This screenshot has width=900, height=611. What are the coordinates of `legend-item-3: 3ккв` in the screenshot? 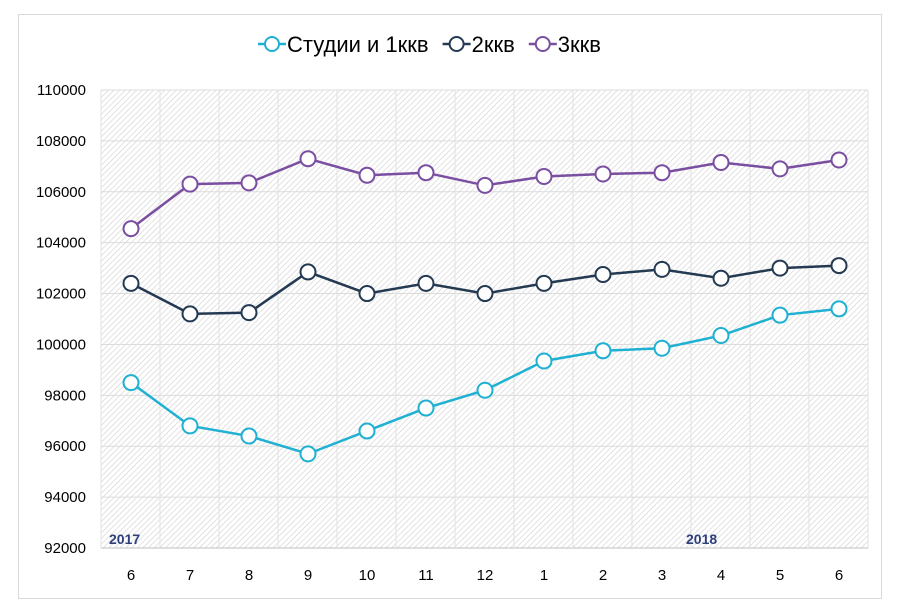 It's located at (564, 44).